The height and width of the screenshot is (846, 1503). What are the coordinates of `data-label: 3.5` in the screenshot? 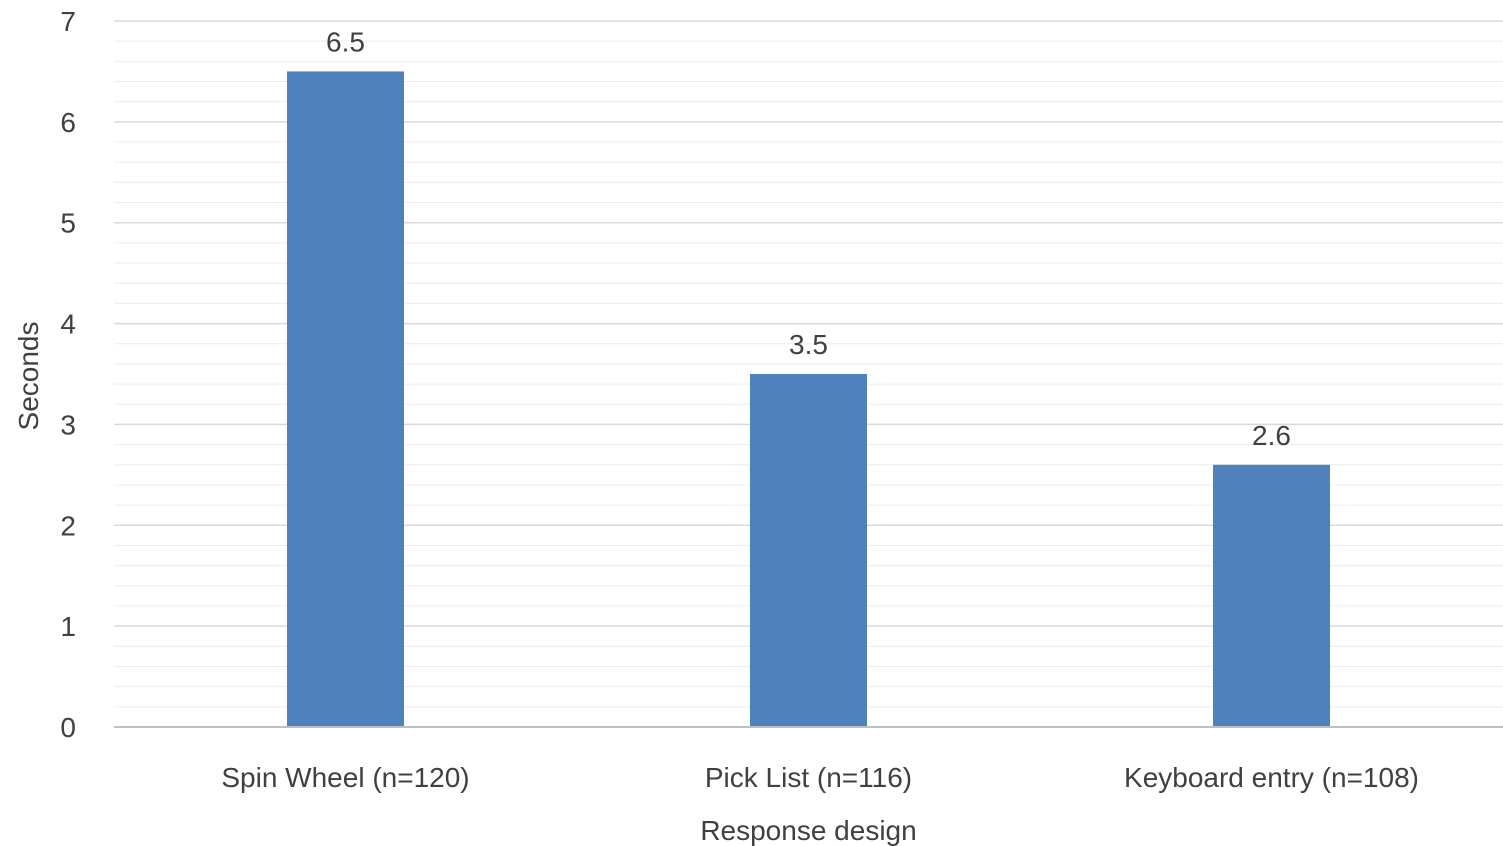 It's located at (808, 344).